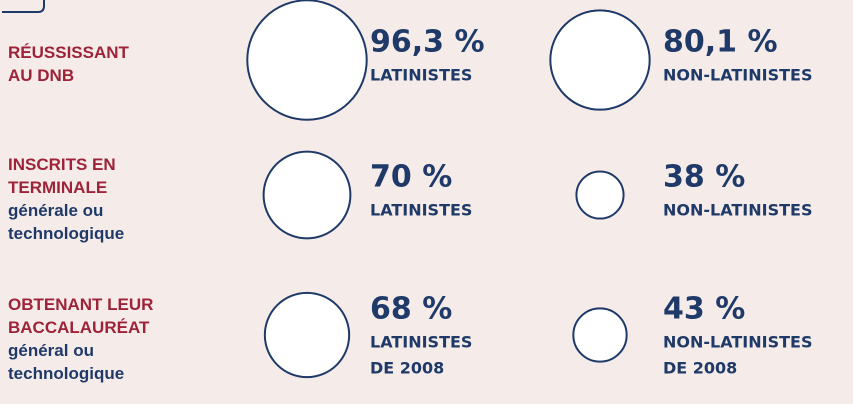 This screenshot has height=404, width=853. What do you see at coordinates (57, 187) in the screenshot?
I see `row-label: TERMINALE` at bounding box center [57, 187].